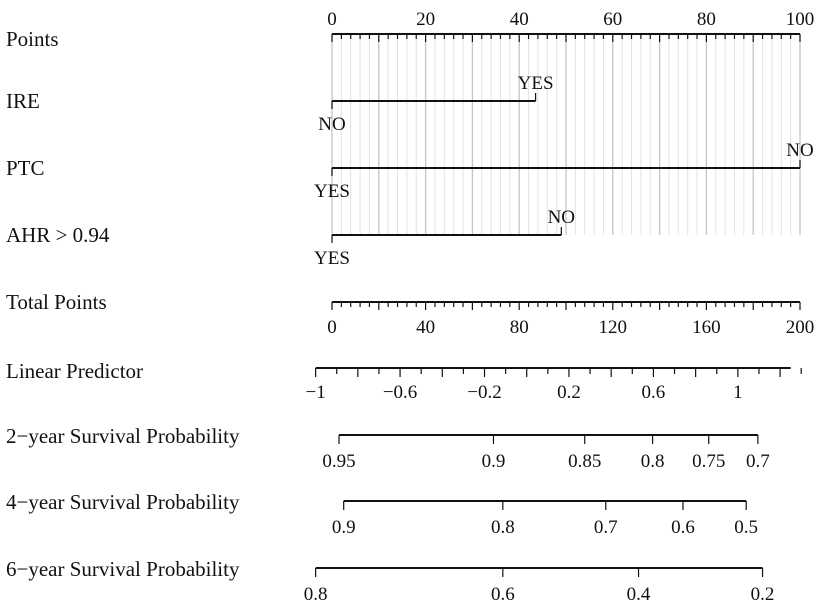 The width and height of the screenshot is (827, 605). I want to click on points-tick-label-0: 0, so click(332, 19).